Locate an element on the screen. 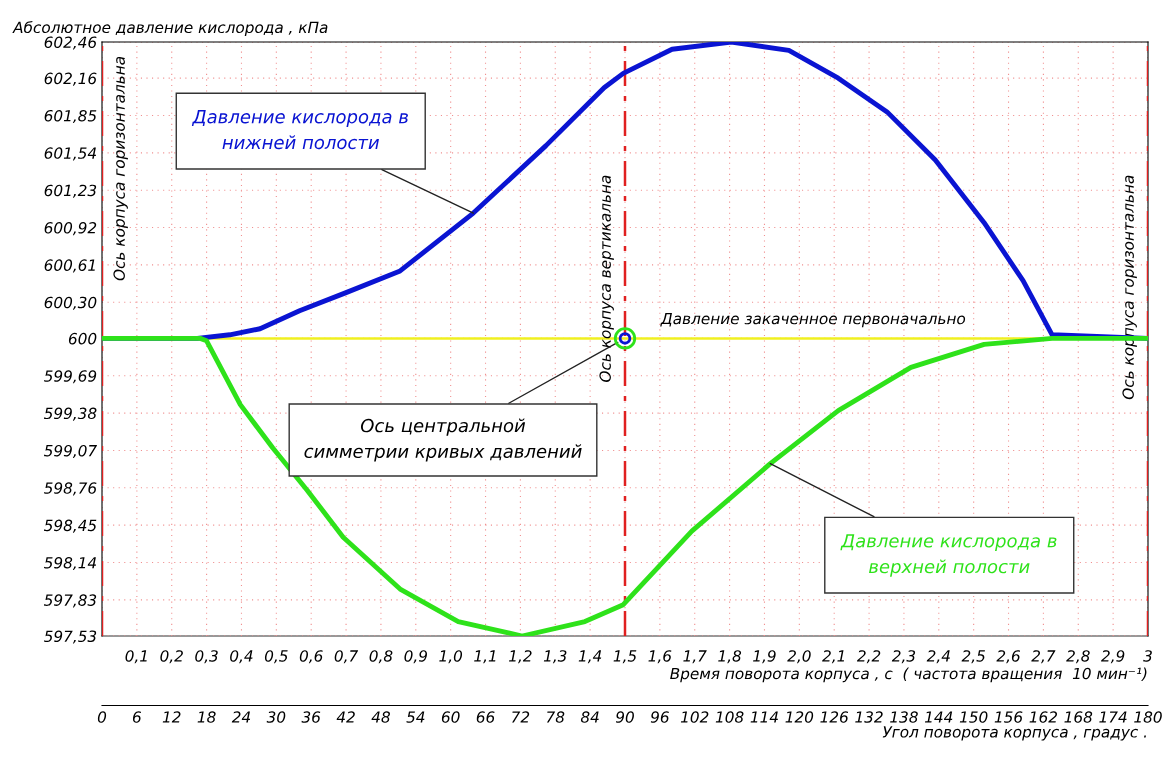  x-tick-label: 162 is located at coordinates (1043, 717).